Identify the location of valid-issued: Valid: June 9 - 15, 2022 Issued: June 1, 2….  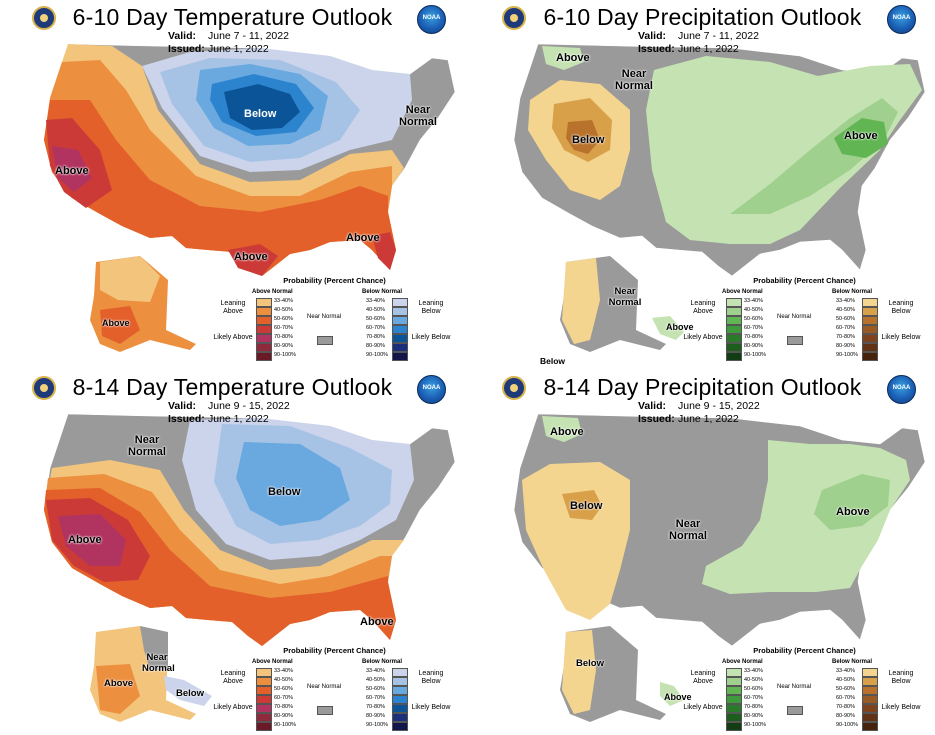
(229, 413).